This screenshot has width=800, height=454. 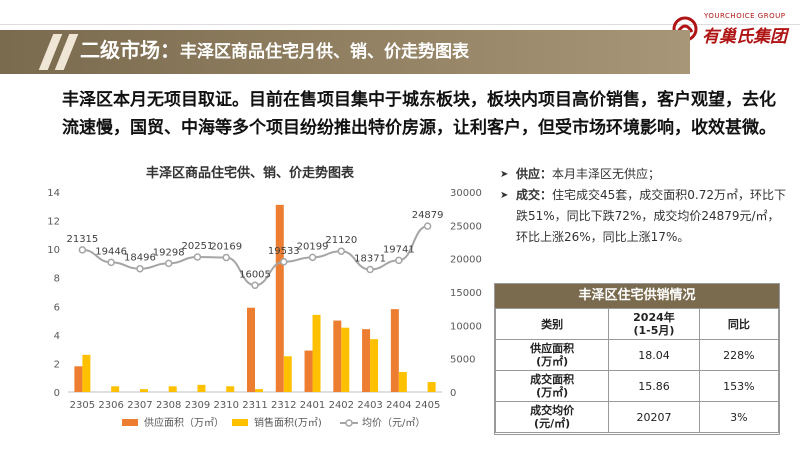 What do you see at coordinates (370, 259) in the screenshot?
I see `price-data-label: 18371` at bounding box center [370, 259].